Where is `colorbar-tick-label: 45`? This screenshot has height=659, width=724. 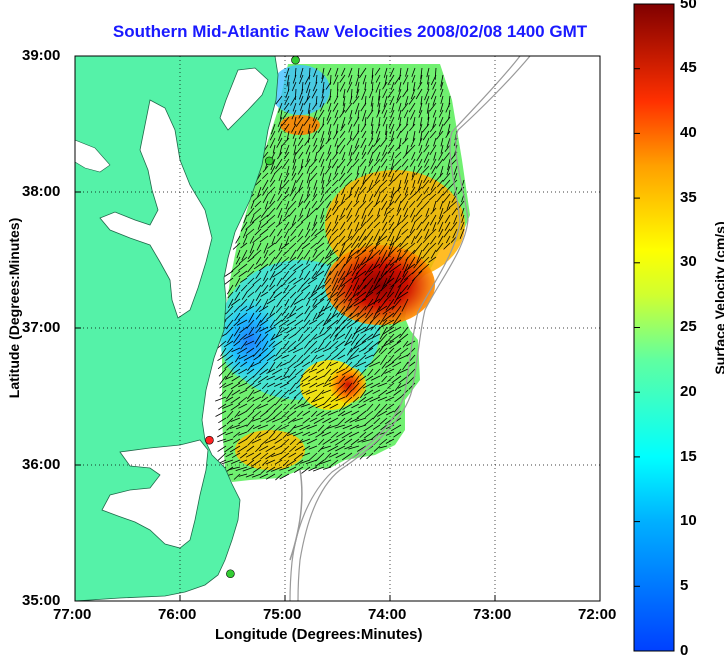
colorbar-tick-label: 45 is located at coordinates (688, 67).